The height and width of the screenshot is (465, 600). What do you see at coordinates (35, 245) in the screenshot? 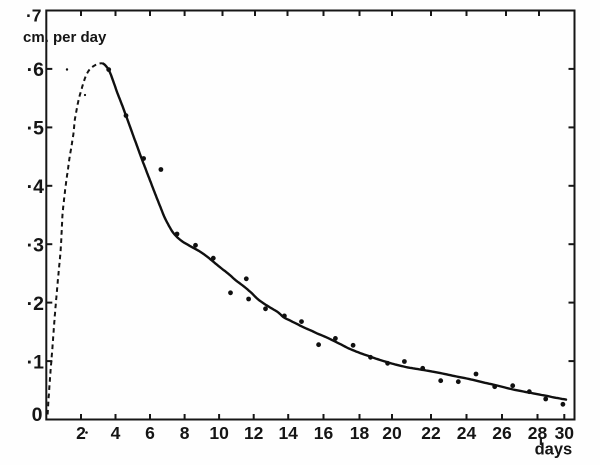
I see `svg-text: ·3` at bounding box center [35, 245].